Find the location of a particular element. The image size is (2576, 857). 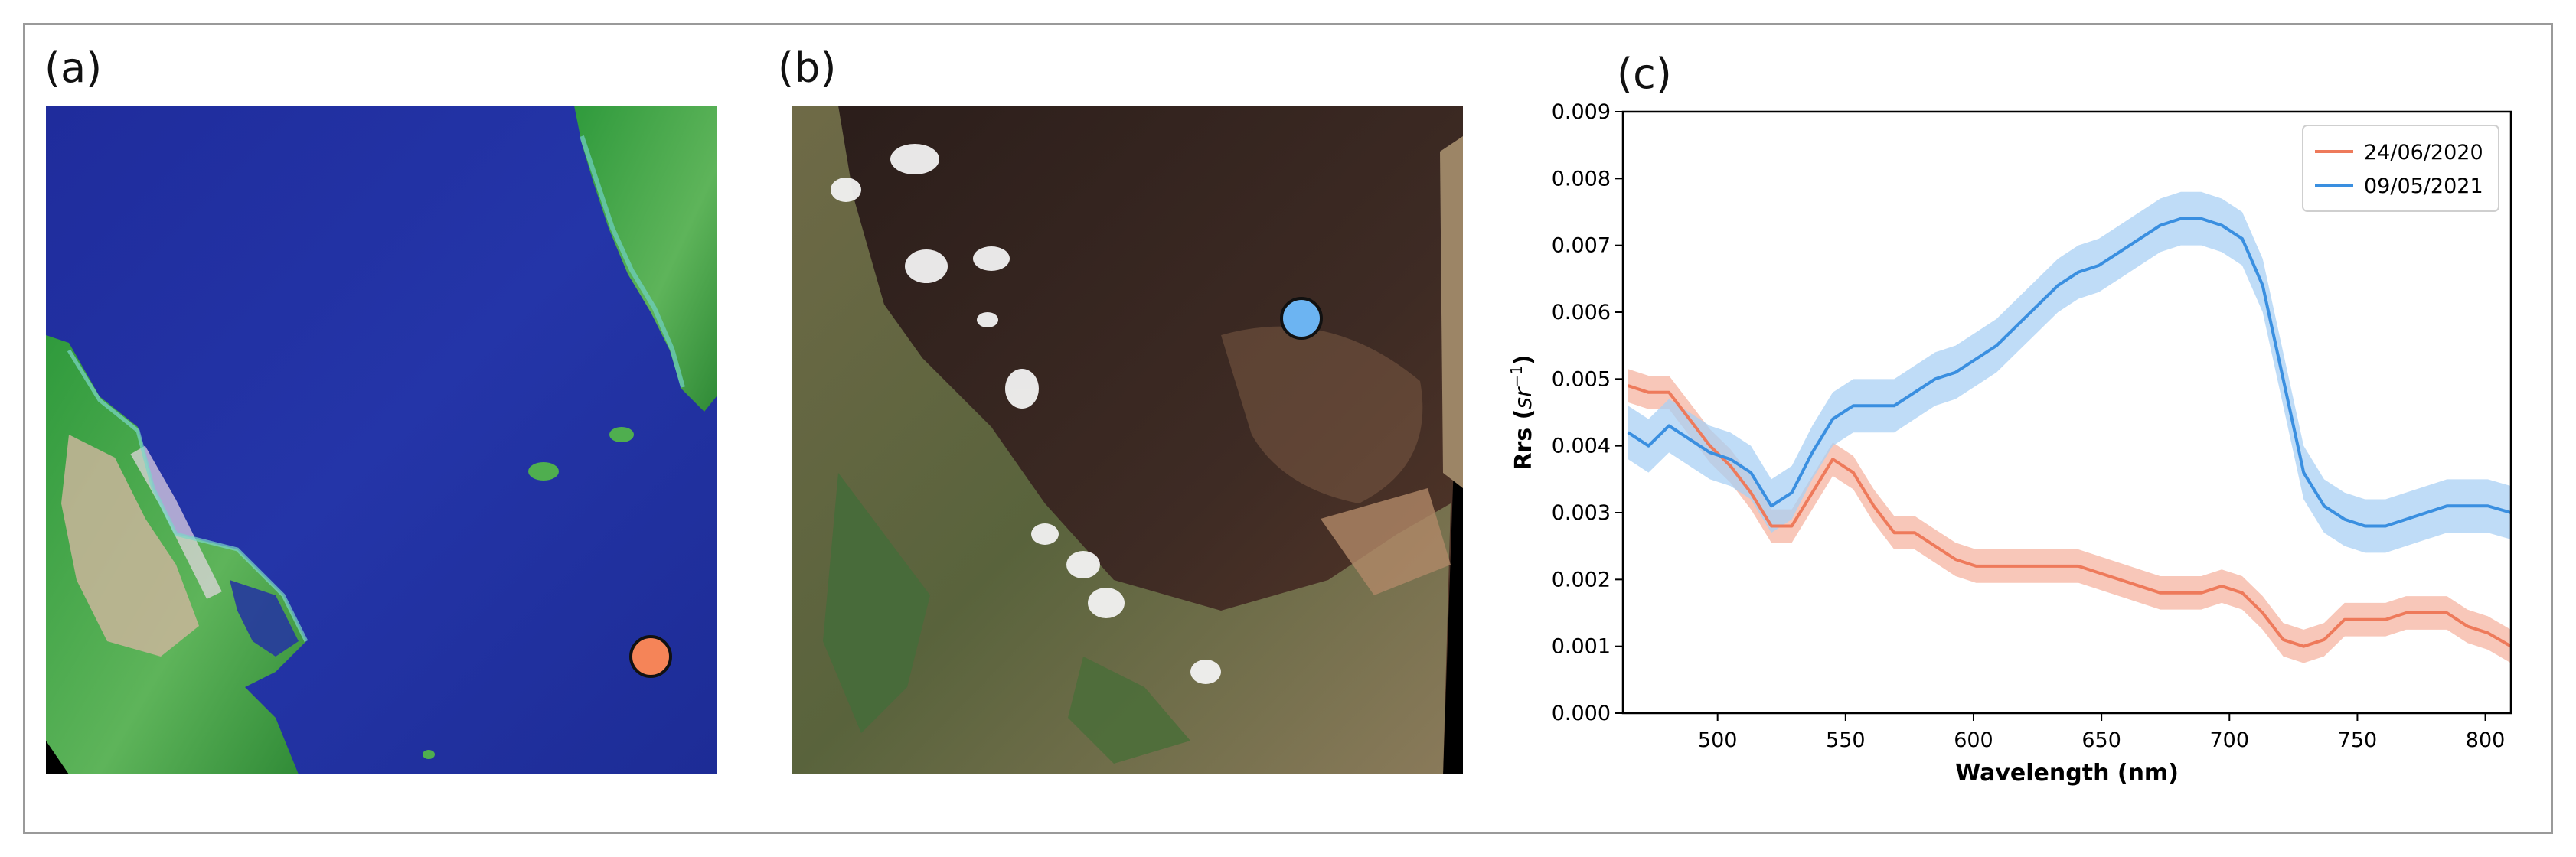

y-tick-label: 0.006 is located at coordinates (1582, 312).